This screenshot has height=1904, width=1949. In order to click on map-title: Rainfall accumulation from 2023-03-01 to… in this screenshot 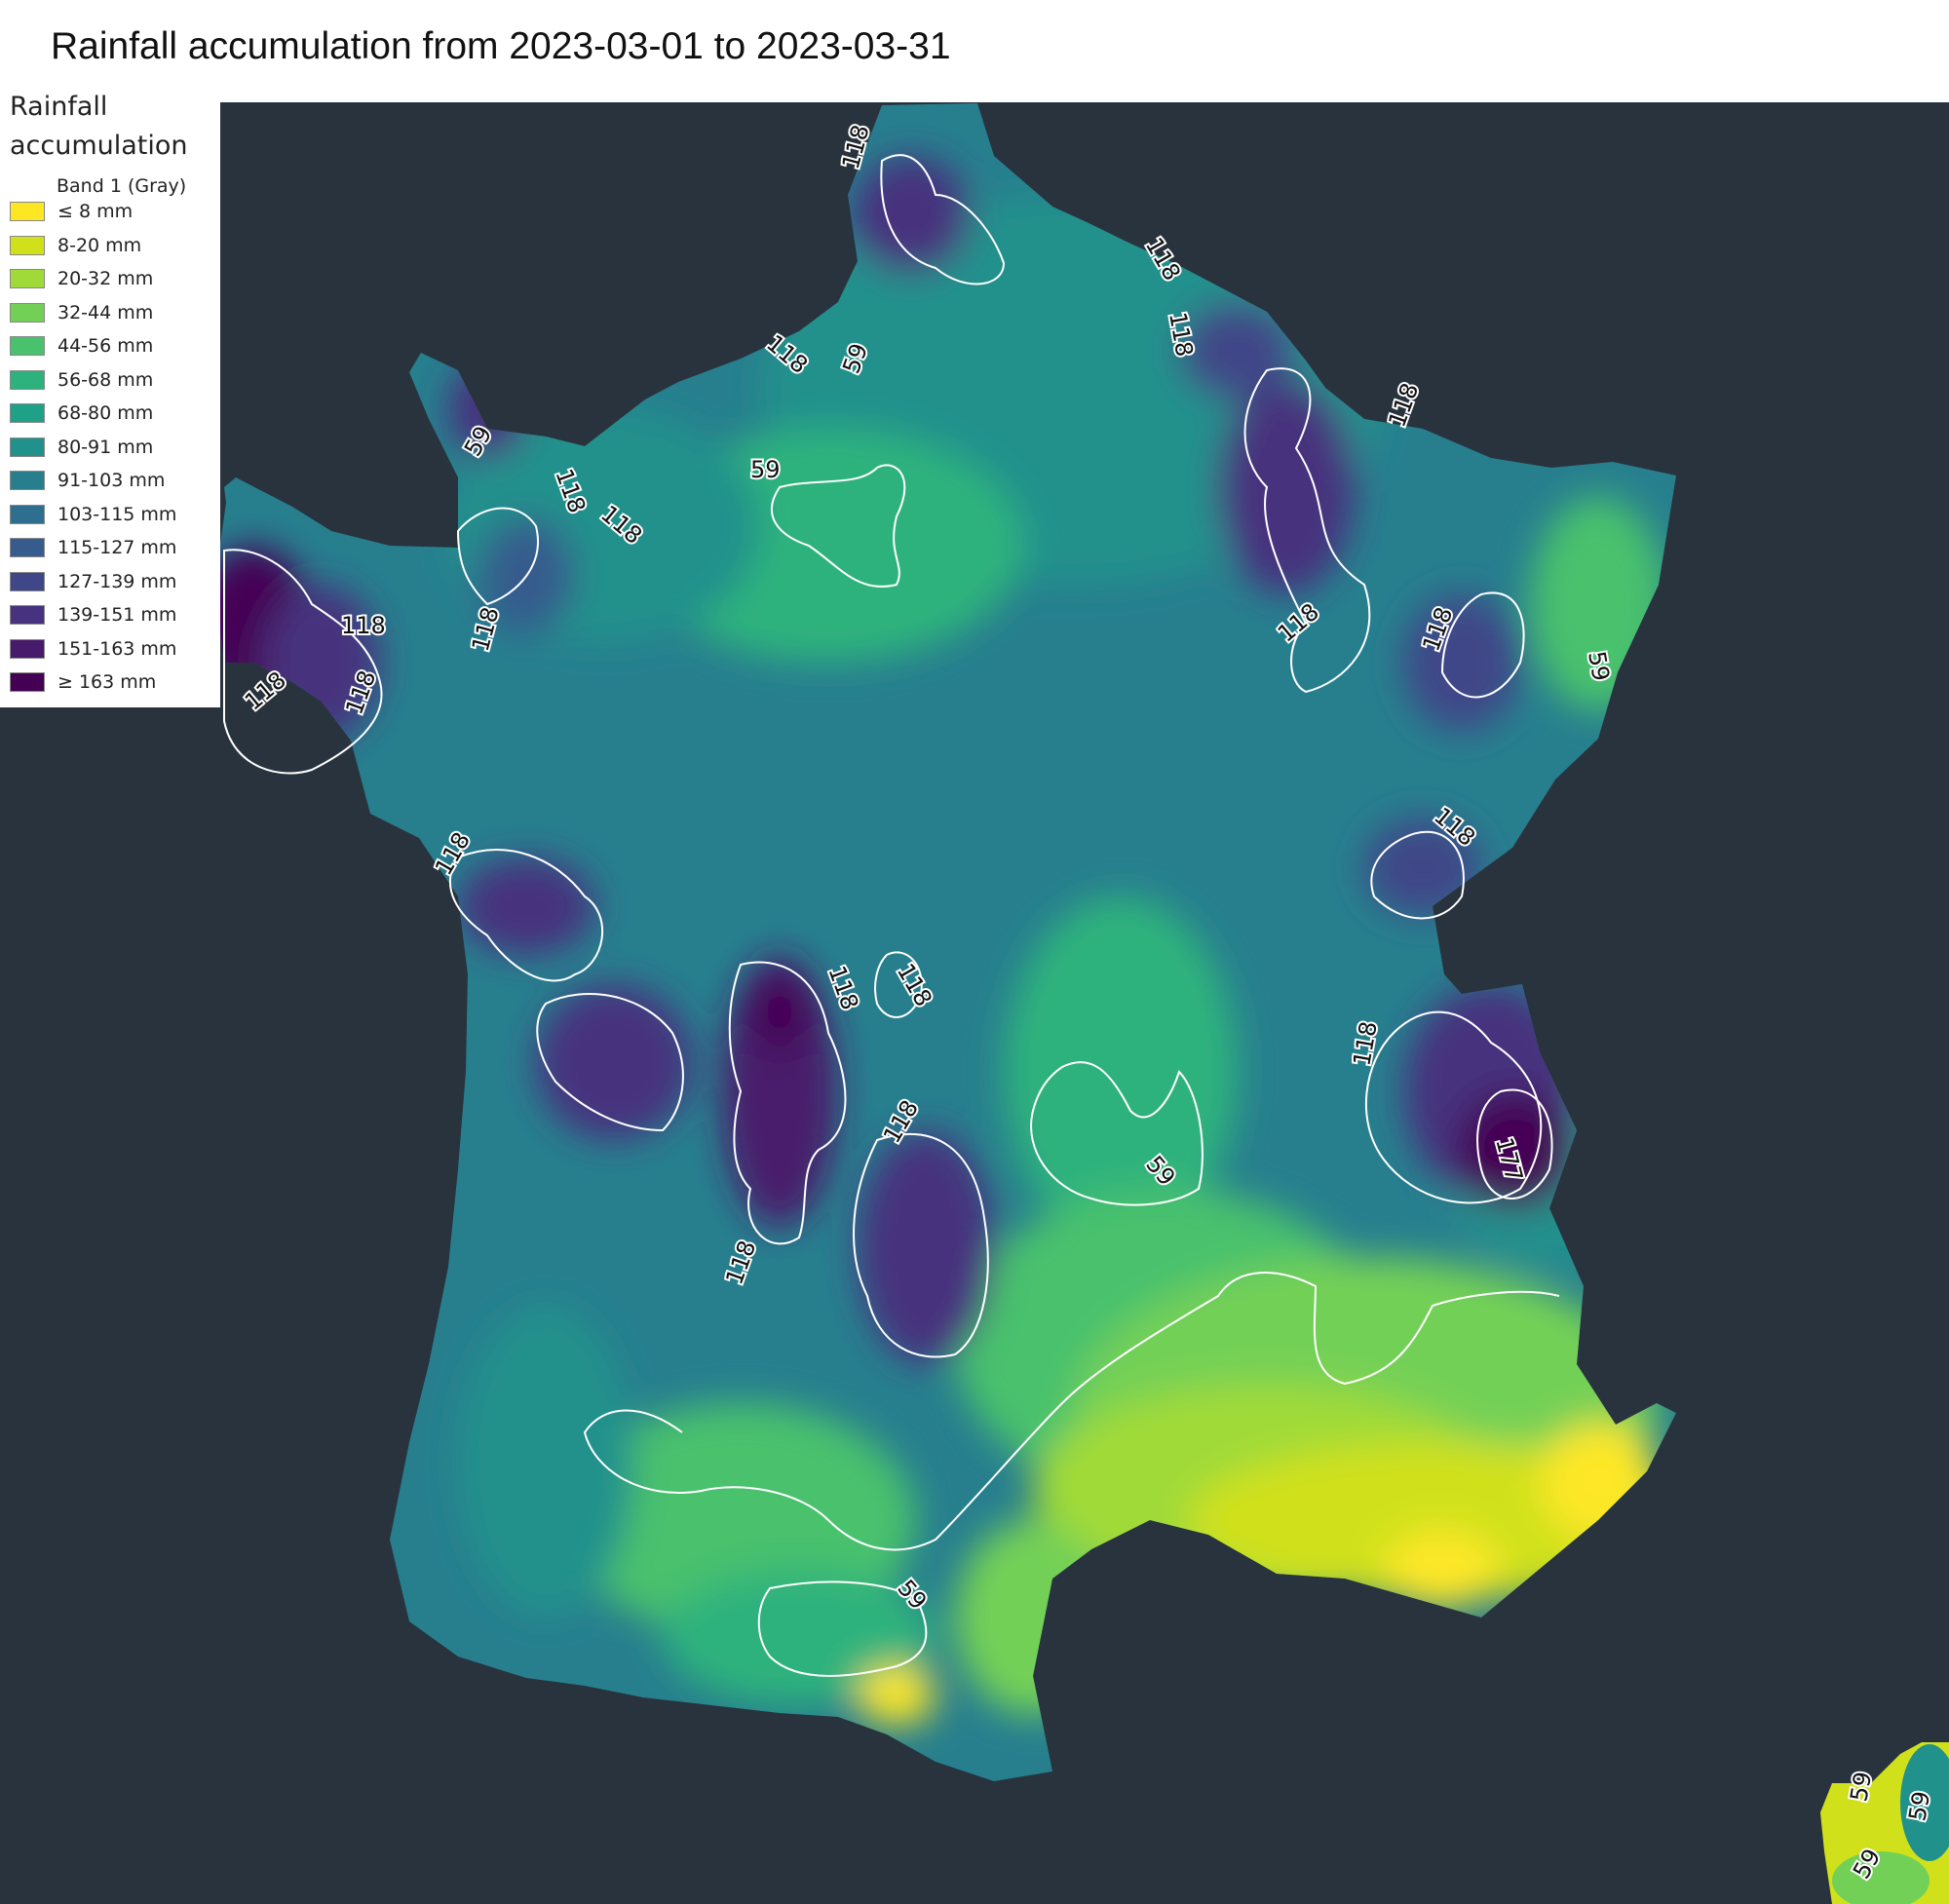, I will do `click(501, 46)`.